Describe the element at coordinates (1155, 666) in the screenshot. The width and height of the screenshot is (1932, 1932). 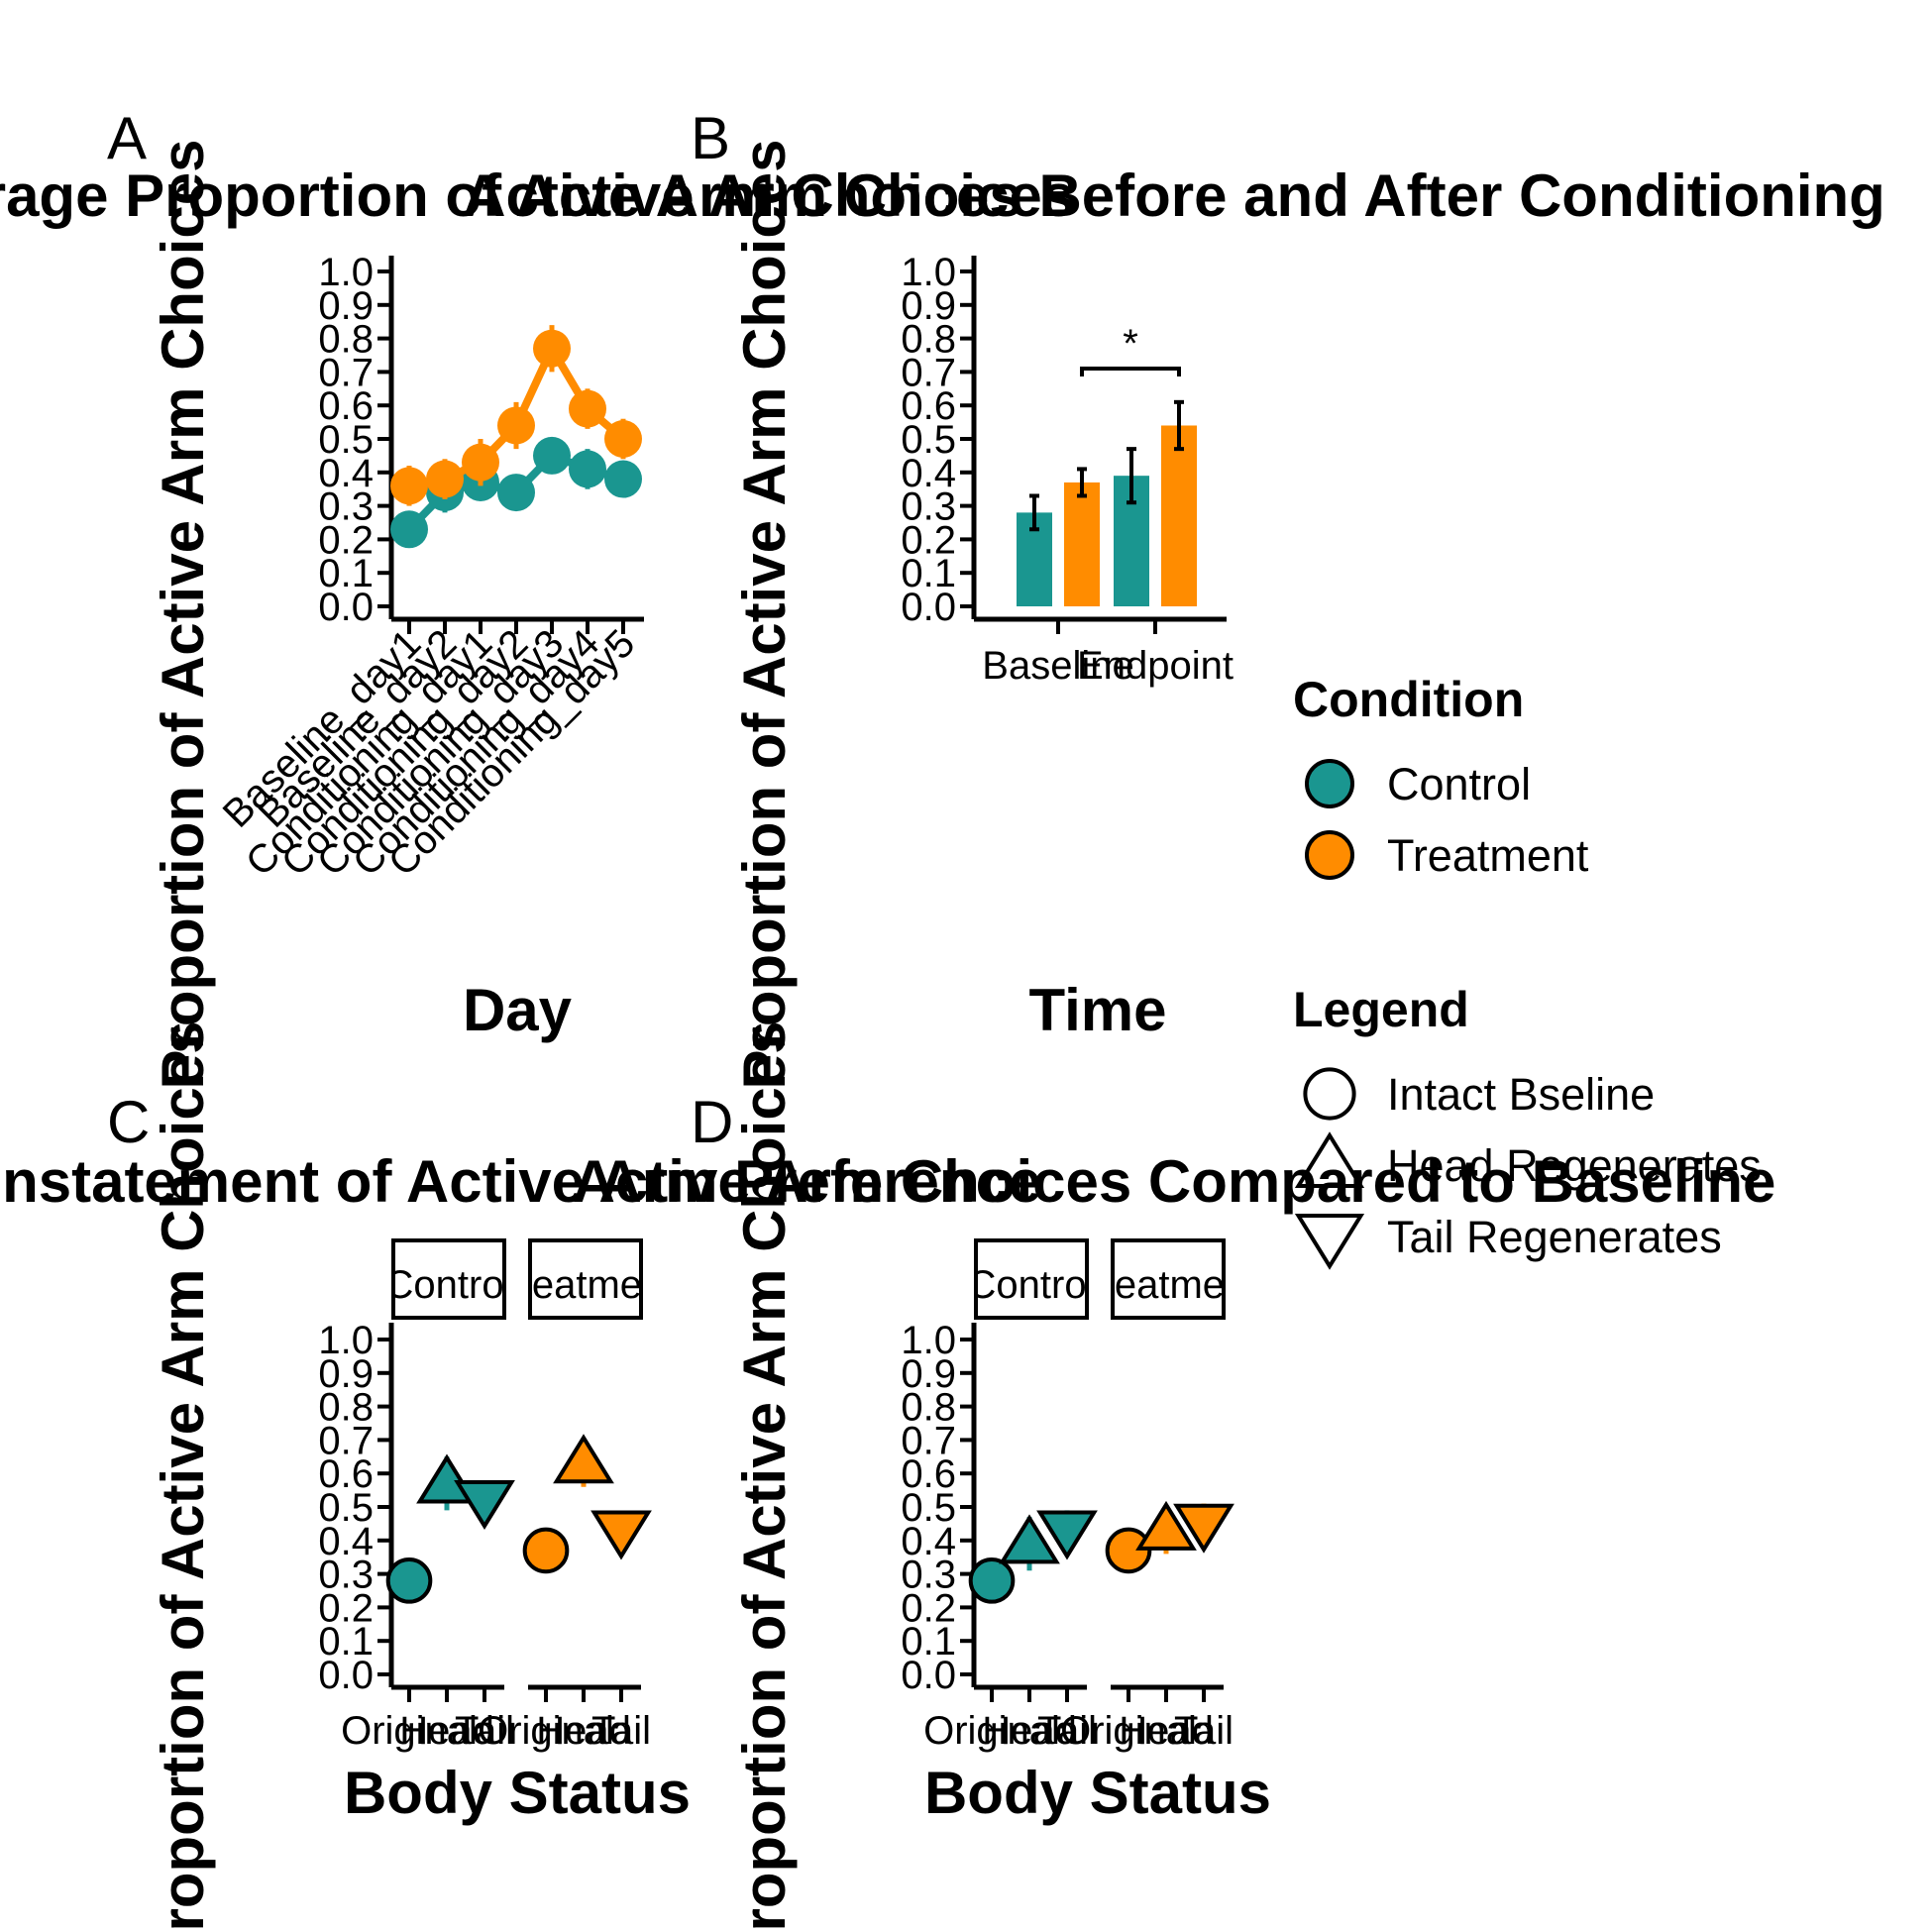
I see `x-tick-label: Endpoint` at that location.